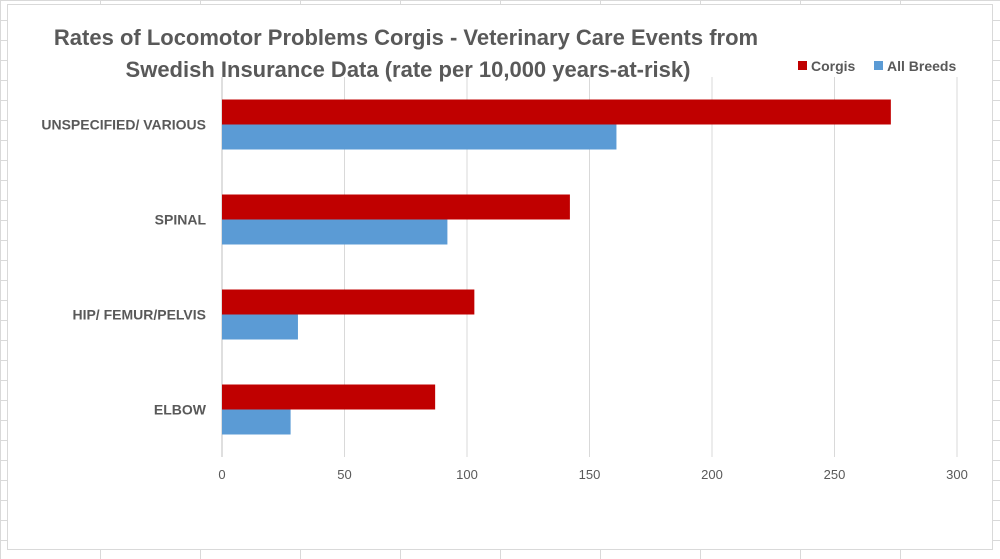  What do you see at coordinates (181, 220) in the screenshot?
I see `category-label: SPINAL` at bounding box center [181, 220].